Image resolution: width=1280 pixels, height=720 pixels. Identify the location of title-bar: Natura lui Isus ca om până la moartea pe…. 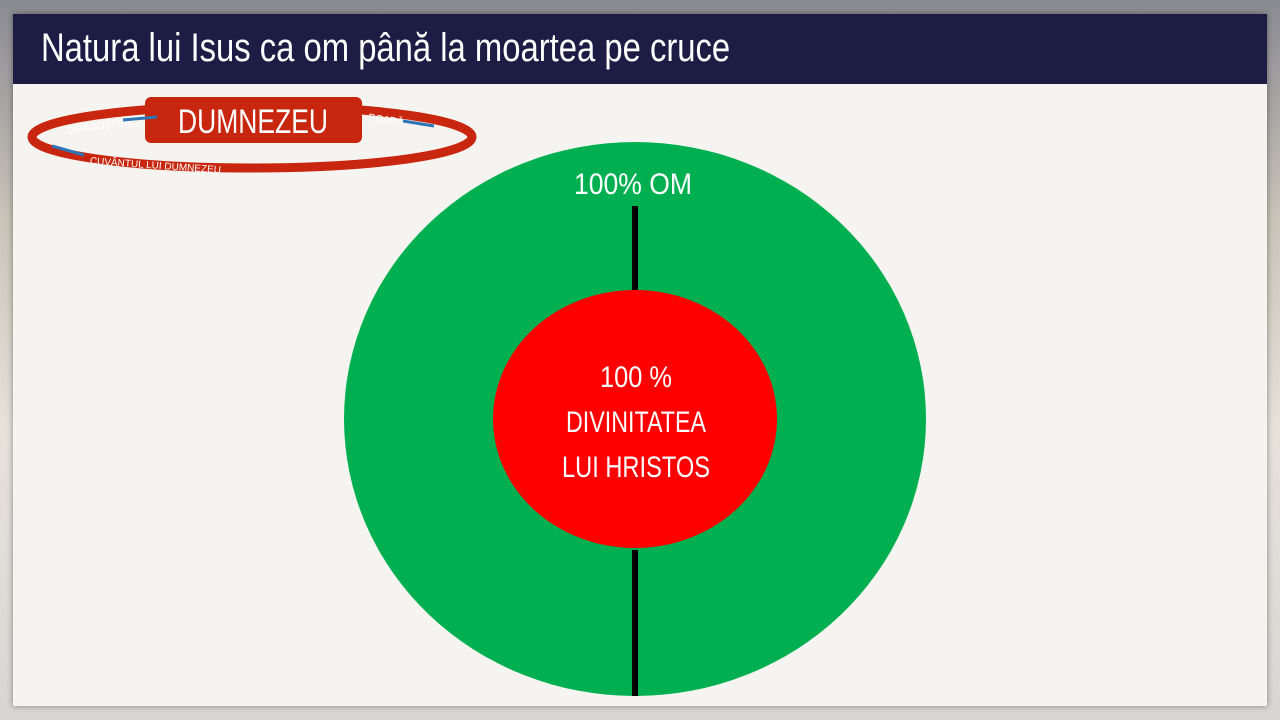
(640, 49).